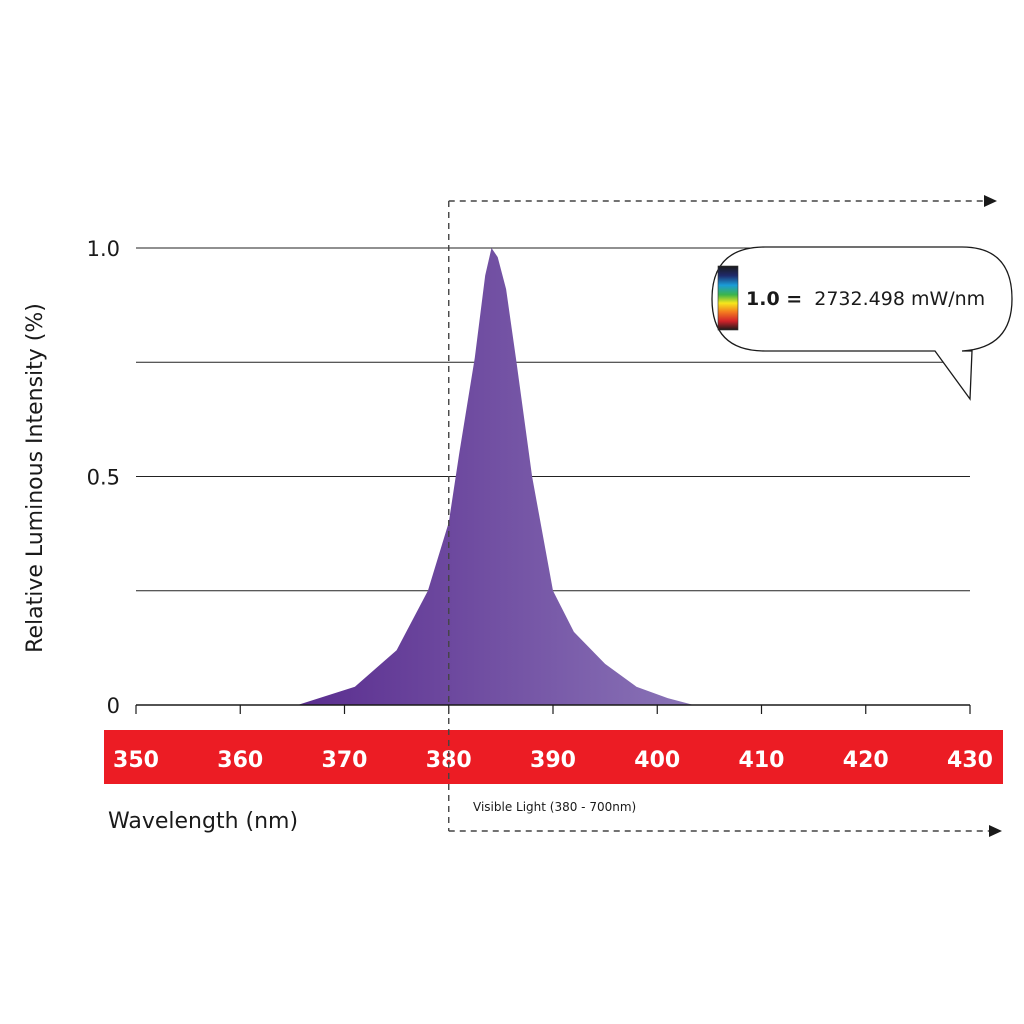 This screenshot has height=1024, width=1024. I want to click on y-tick-labels: 0 0.5 1.0, so click(103, 477).